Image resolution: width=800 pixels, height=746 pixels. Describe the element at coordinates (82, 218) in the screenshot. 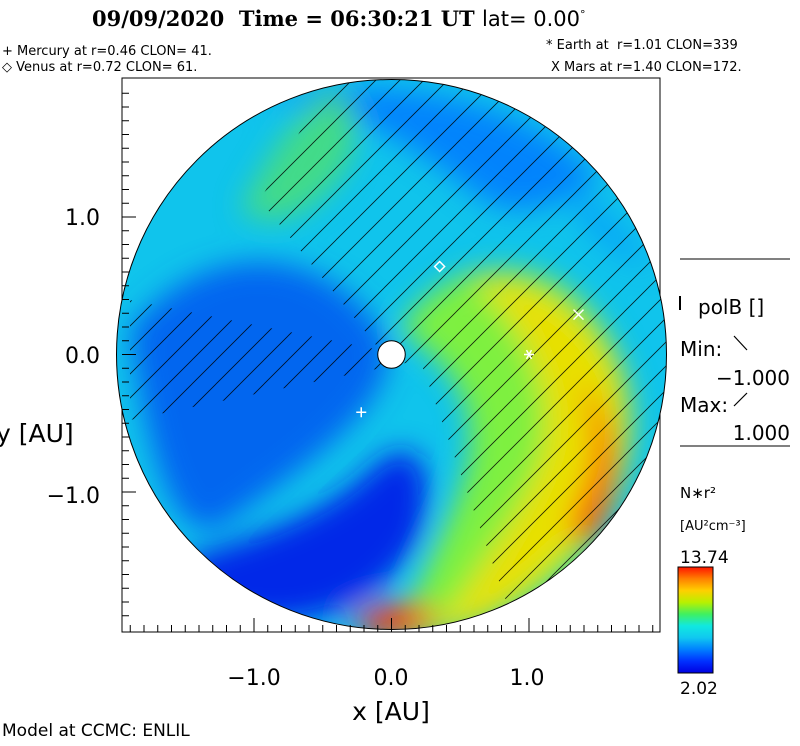

I see `y-tick-label: 1.0` at that location.